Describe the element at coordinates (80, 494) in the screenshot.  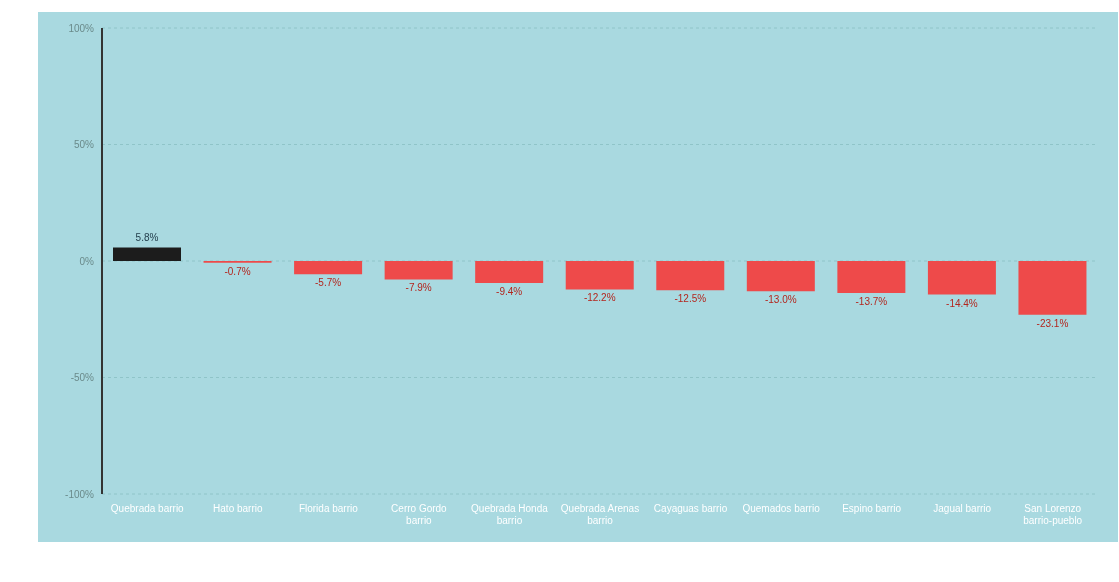
I see `y-tick-label: -100%` at that location.